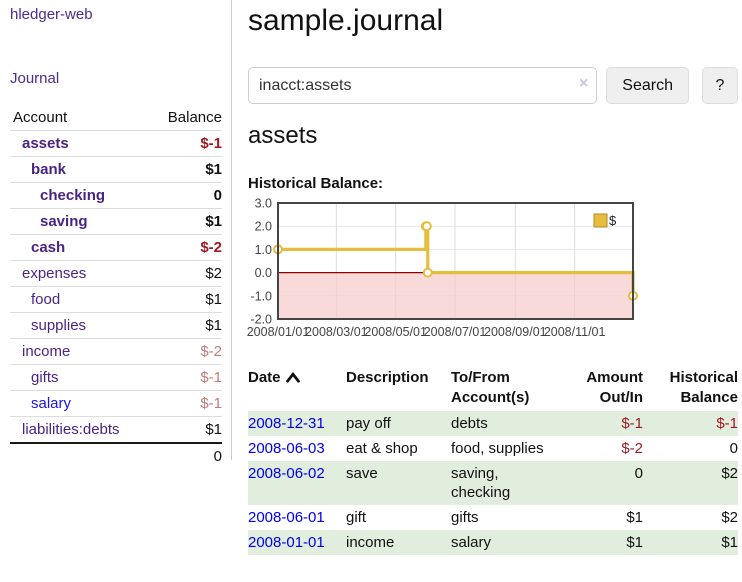 This screenshot has width=742, height=582. Describe the element at coordinates (116, 169) in the screenshot. I see `account-row: bank $1` at that location.